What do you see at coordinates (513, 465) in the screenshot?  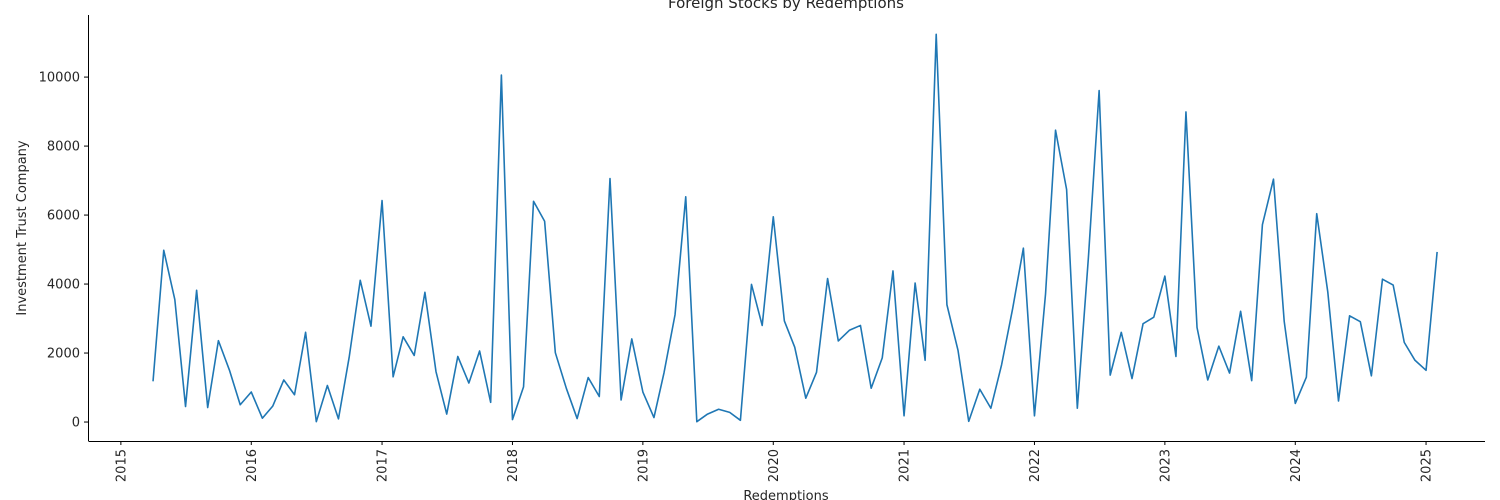 I see `x-tick-label: 2018` at bounding box center [513, 465].